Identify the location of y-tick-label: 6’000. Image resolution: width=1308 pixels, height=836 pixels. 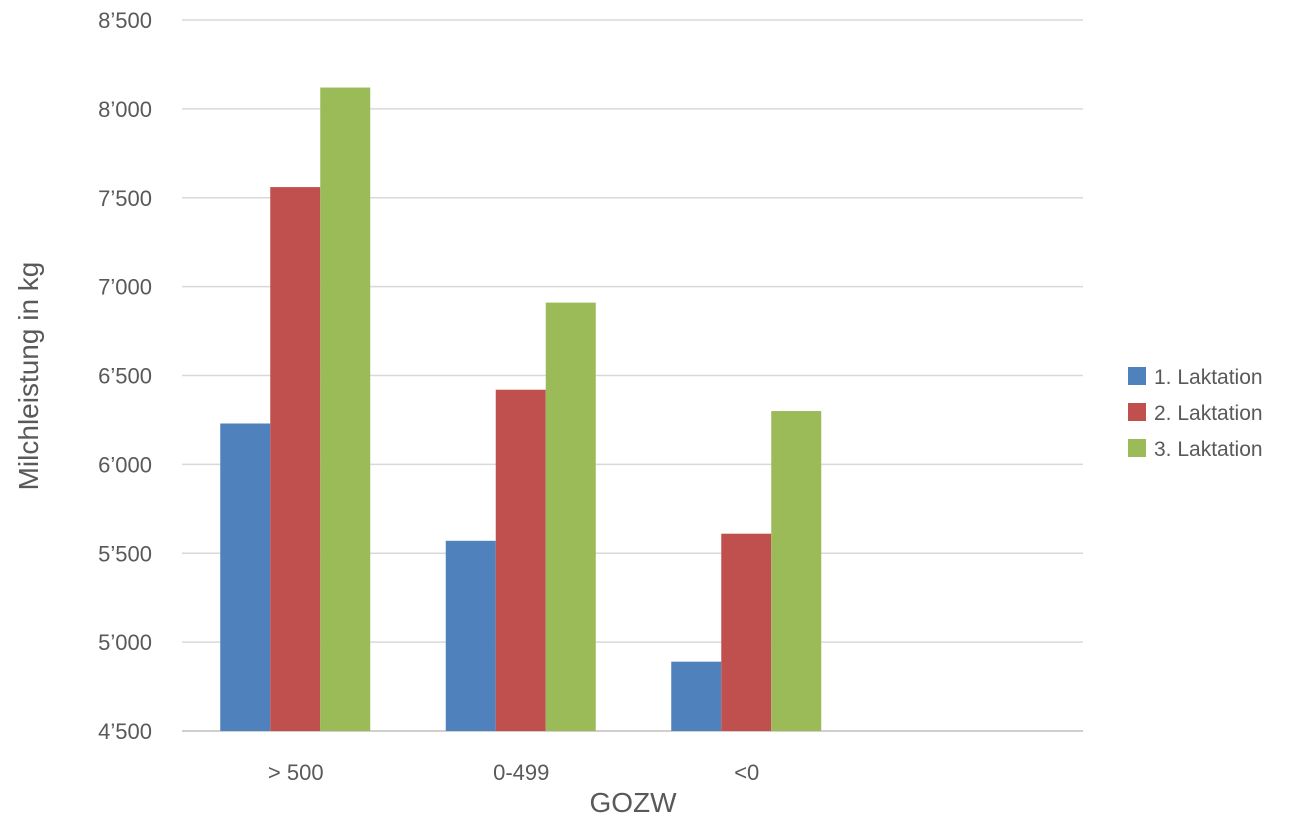
(125, 464).